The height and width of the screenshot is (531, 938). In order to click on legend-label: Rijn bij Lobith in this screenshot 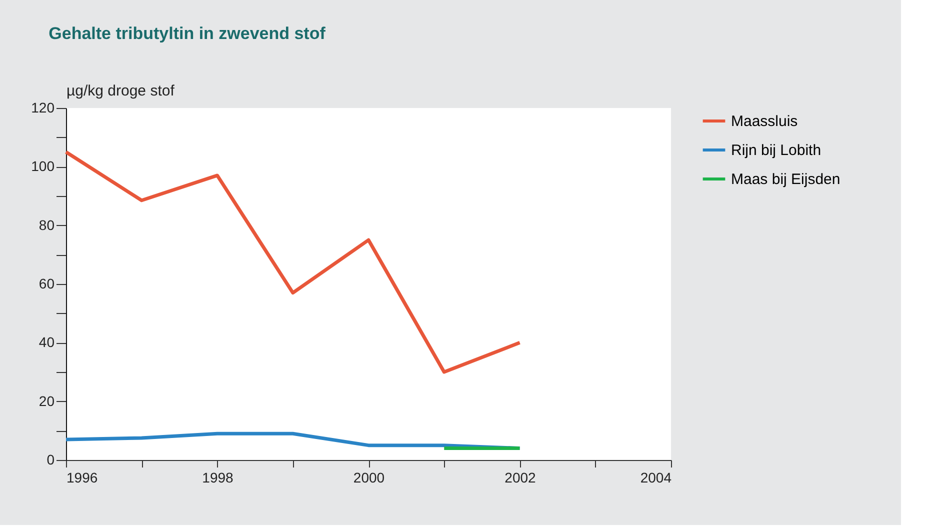, I will do `click(776, 150)`.